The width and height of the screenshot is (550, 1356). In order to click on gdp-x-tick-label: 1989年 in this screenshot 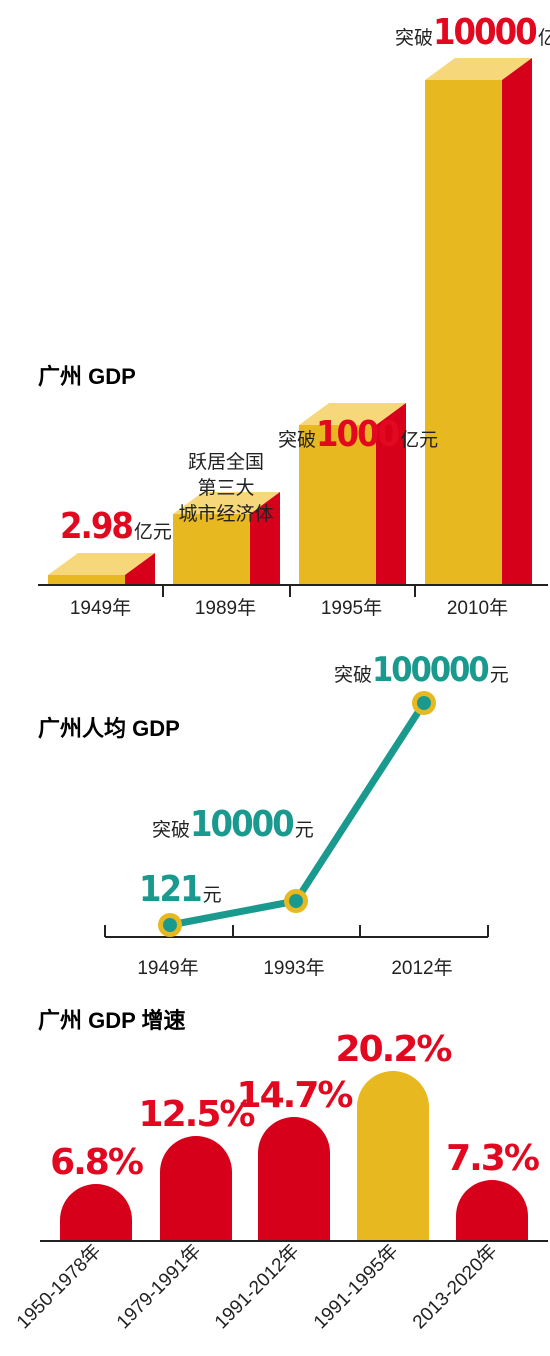, I will do `click(225, 608)`.